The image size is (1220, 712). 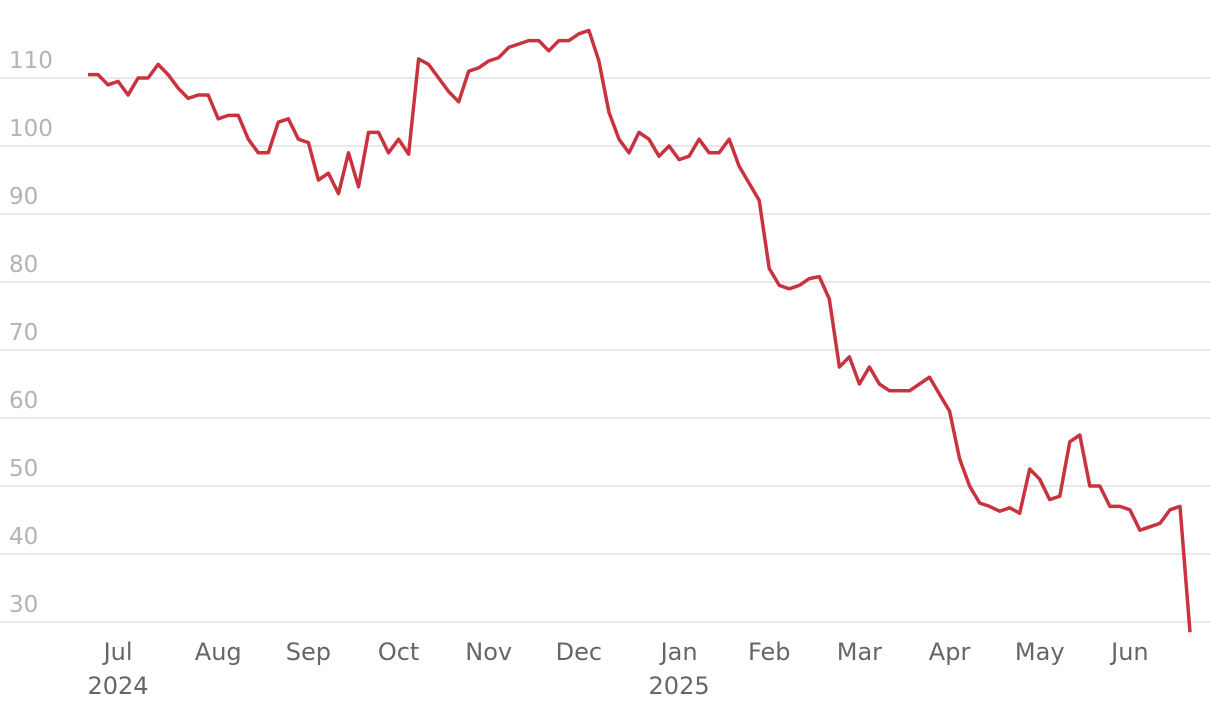 I want to click on y-tick-label: 70, so click(x=23, y=333).